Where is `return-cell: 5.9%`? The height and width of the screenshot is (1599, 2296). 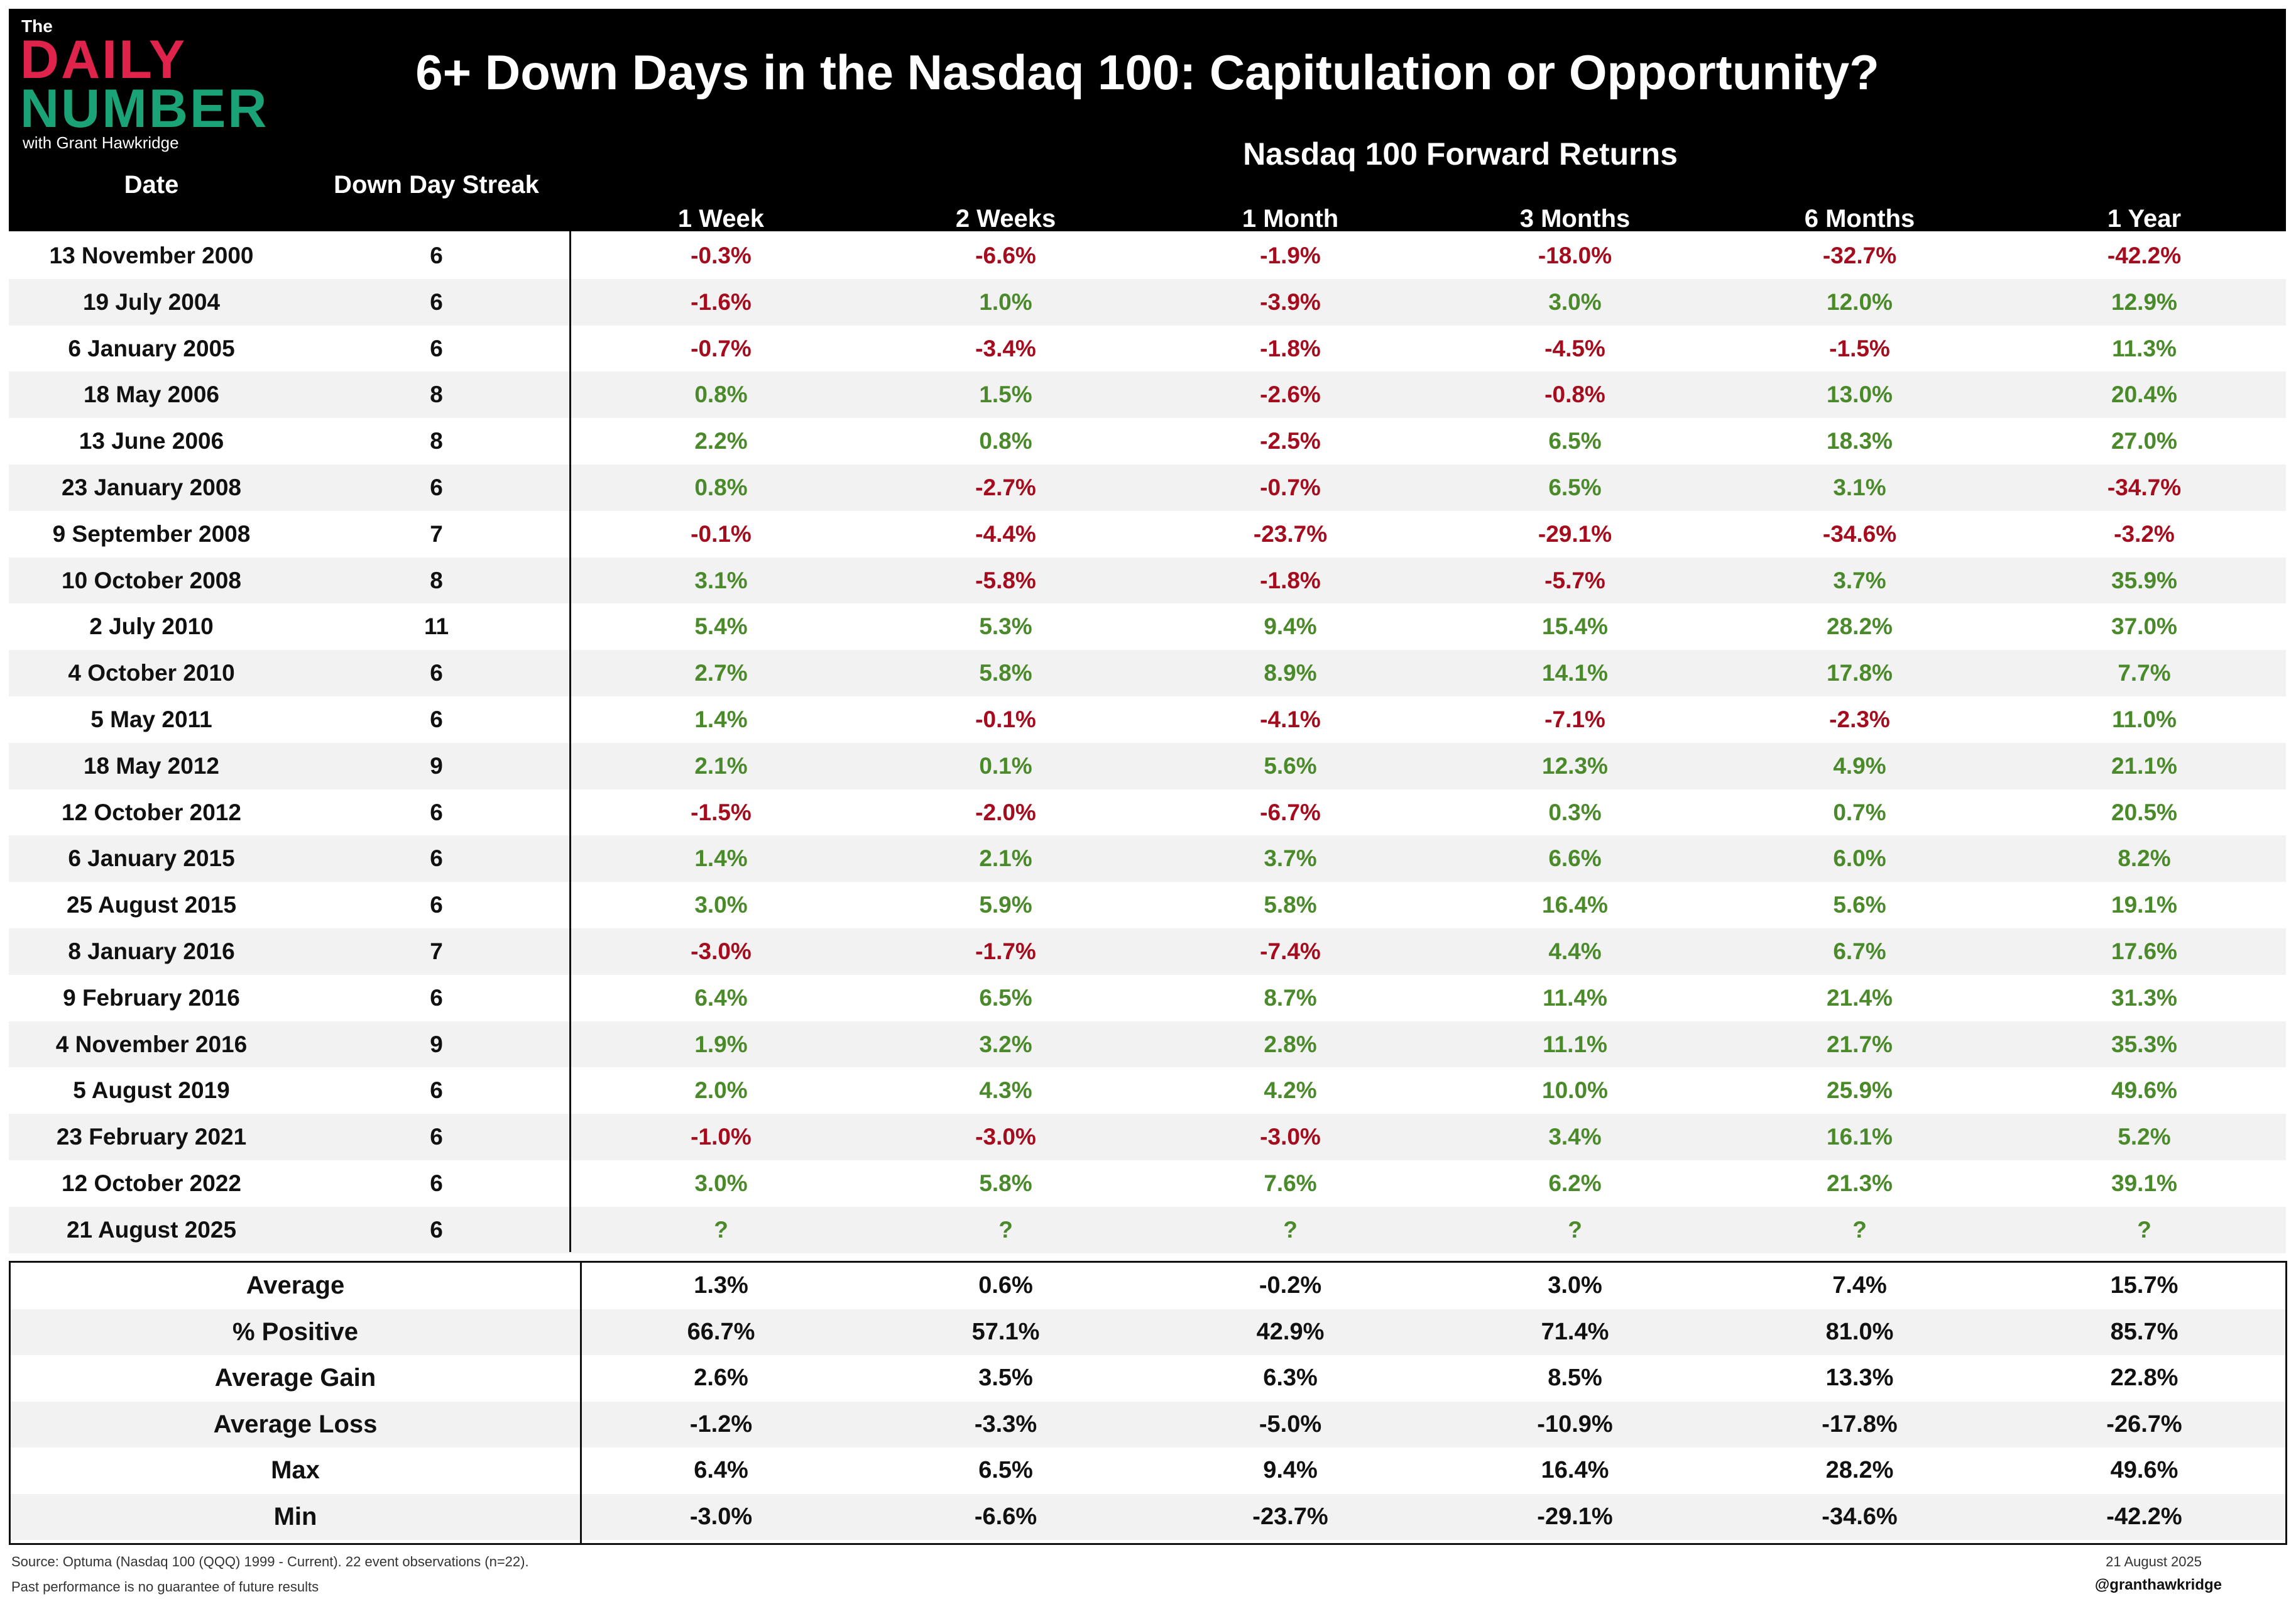
return-cell: 5.9% is located at coordinates (1005, 905).